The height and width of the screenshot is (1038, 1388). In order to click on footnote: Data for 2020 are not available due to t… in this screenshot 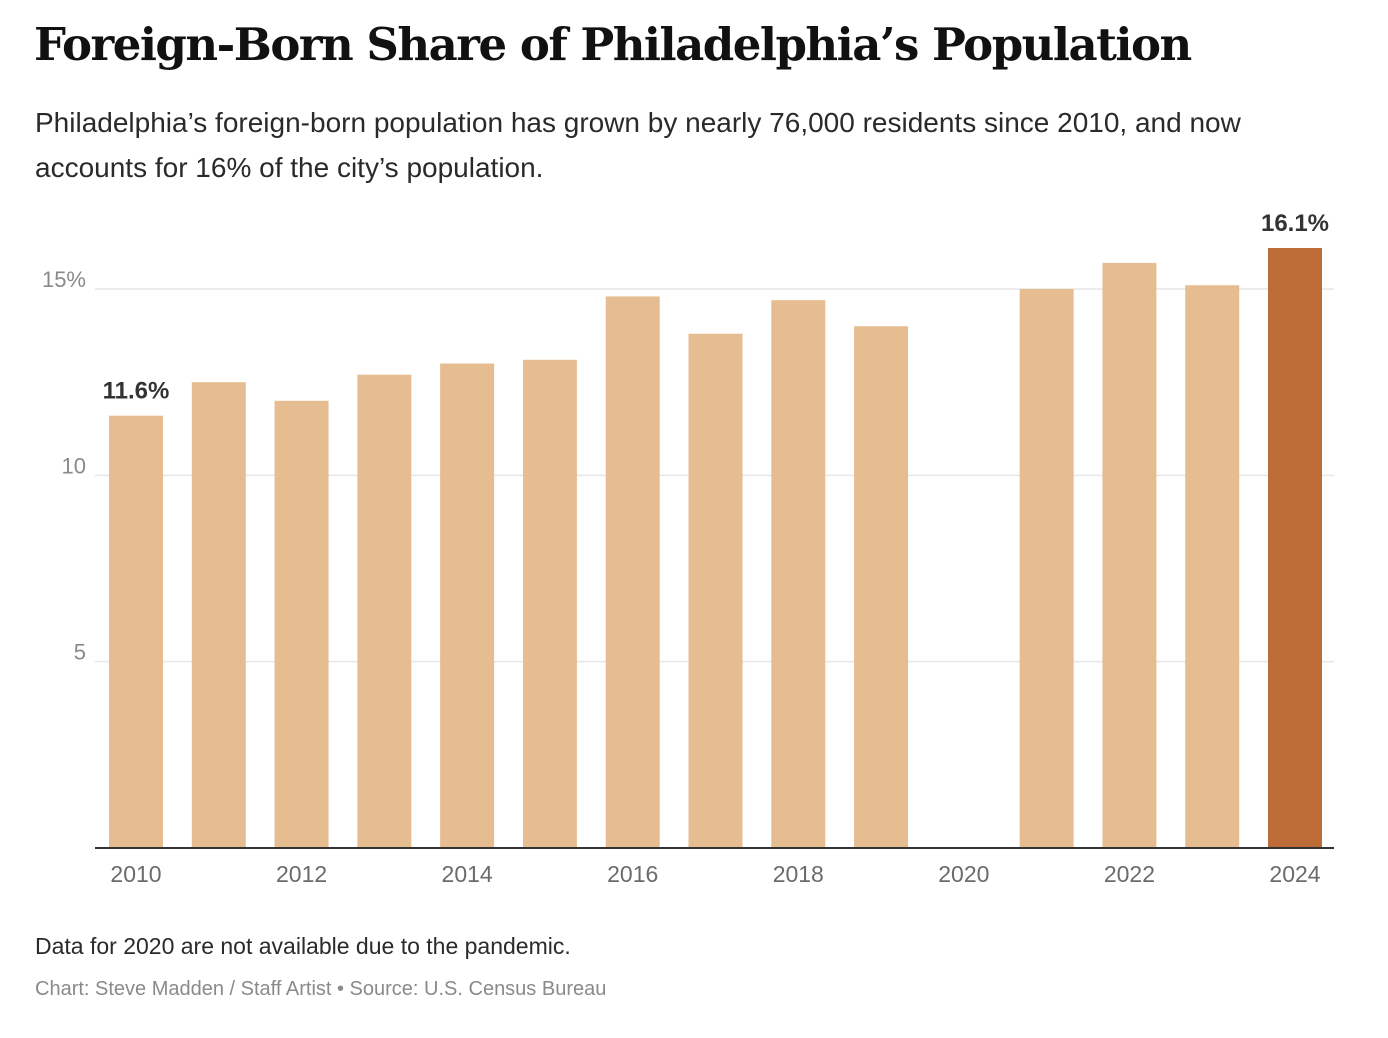, I will do `click(303, 946)`.